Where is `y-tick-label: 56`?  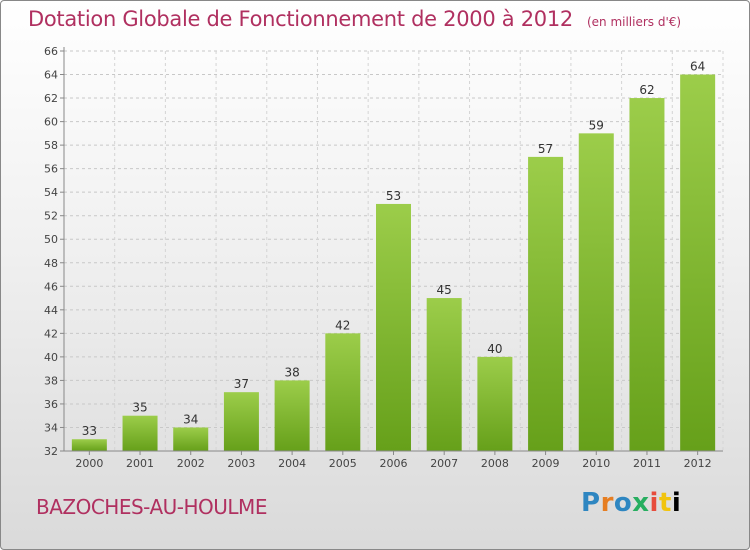
y-tick-label: 56 is located at coordinates (51, 169).